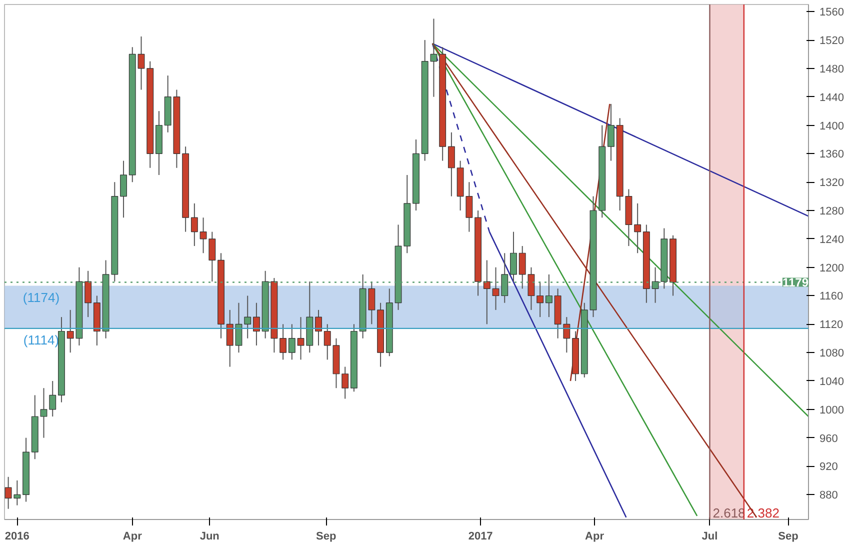  What do you see at coordinates (832, 69) in the screenshot?
I see `y-tick-label: 1480` at bounding box center [832, 69].